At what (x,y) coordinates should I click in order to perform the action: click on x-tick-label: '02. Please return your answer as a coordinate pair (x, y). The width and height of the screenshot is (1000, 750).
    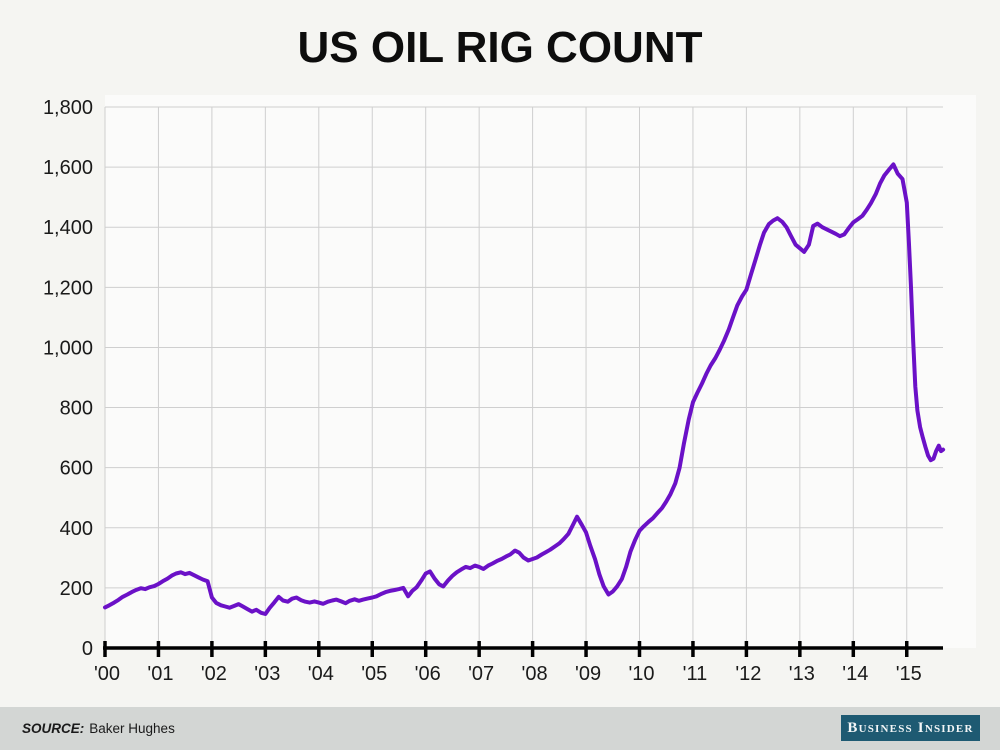
    Looking at the image, I should click on (214, 674).